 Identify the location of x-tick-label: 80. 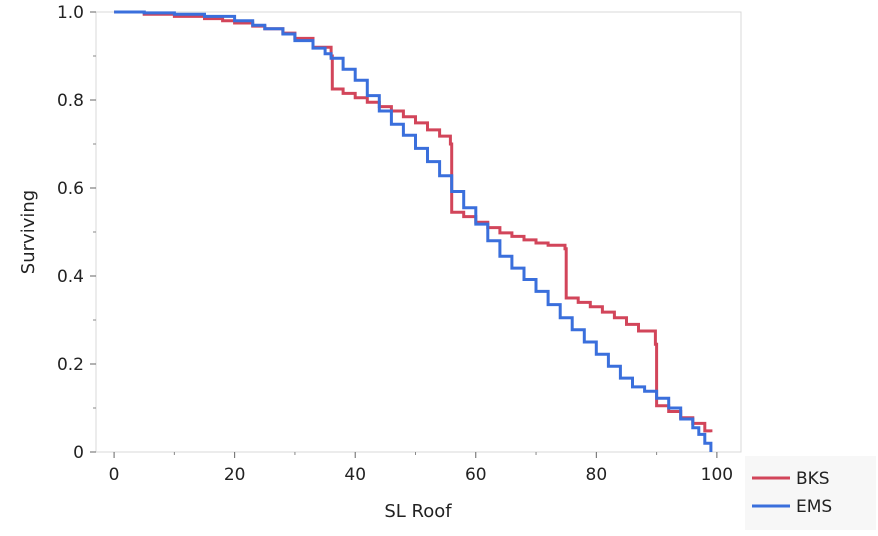
(597, 475).